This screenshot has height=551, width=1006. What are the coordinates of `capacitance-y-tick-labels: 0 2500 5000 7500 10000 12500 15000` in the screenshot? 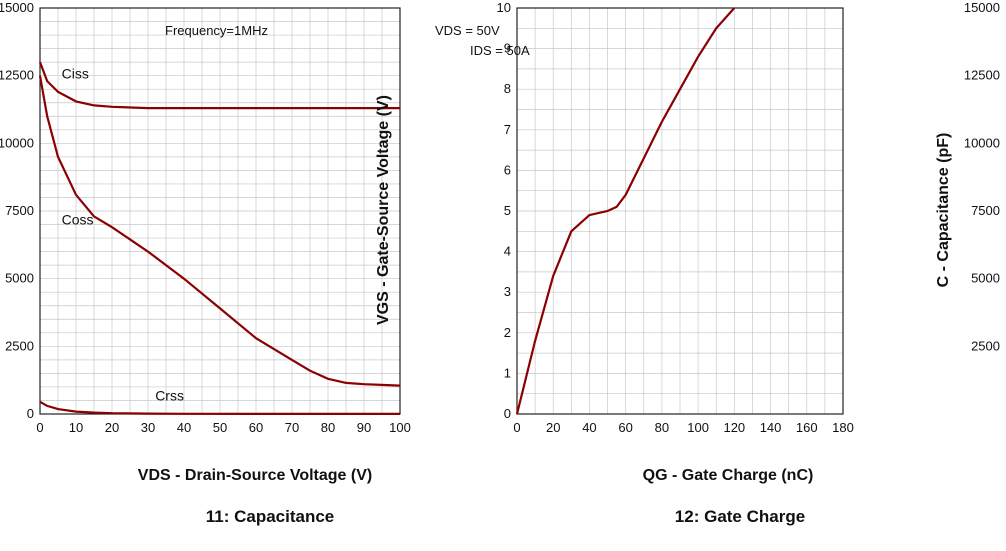 It's located at (17, 210).